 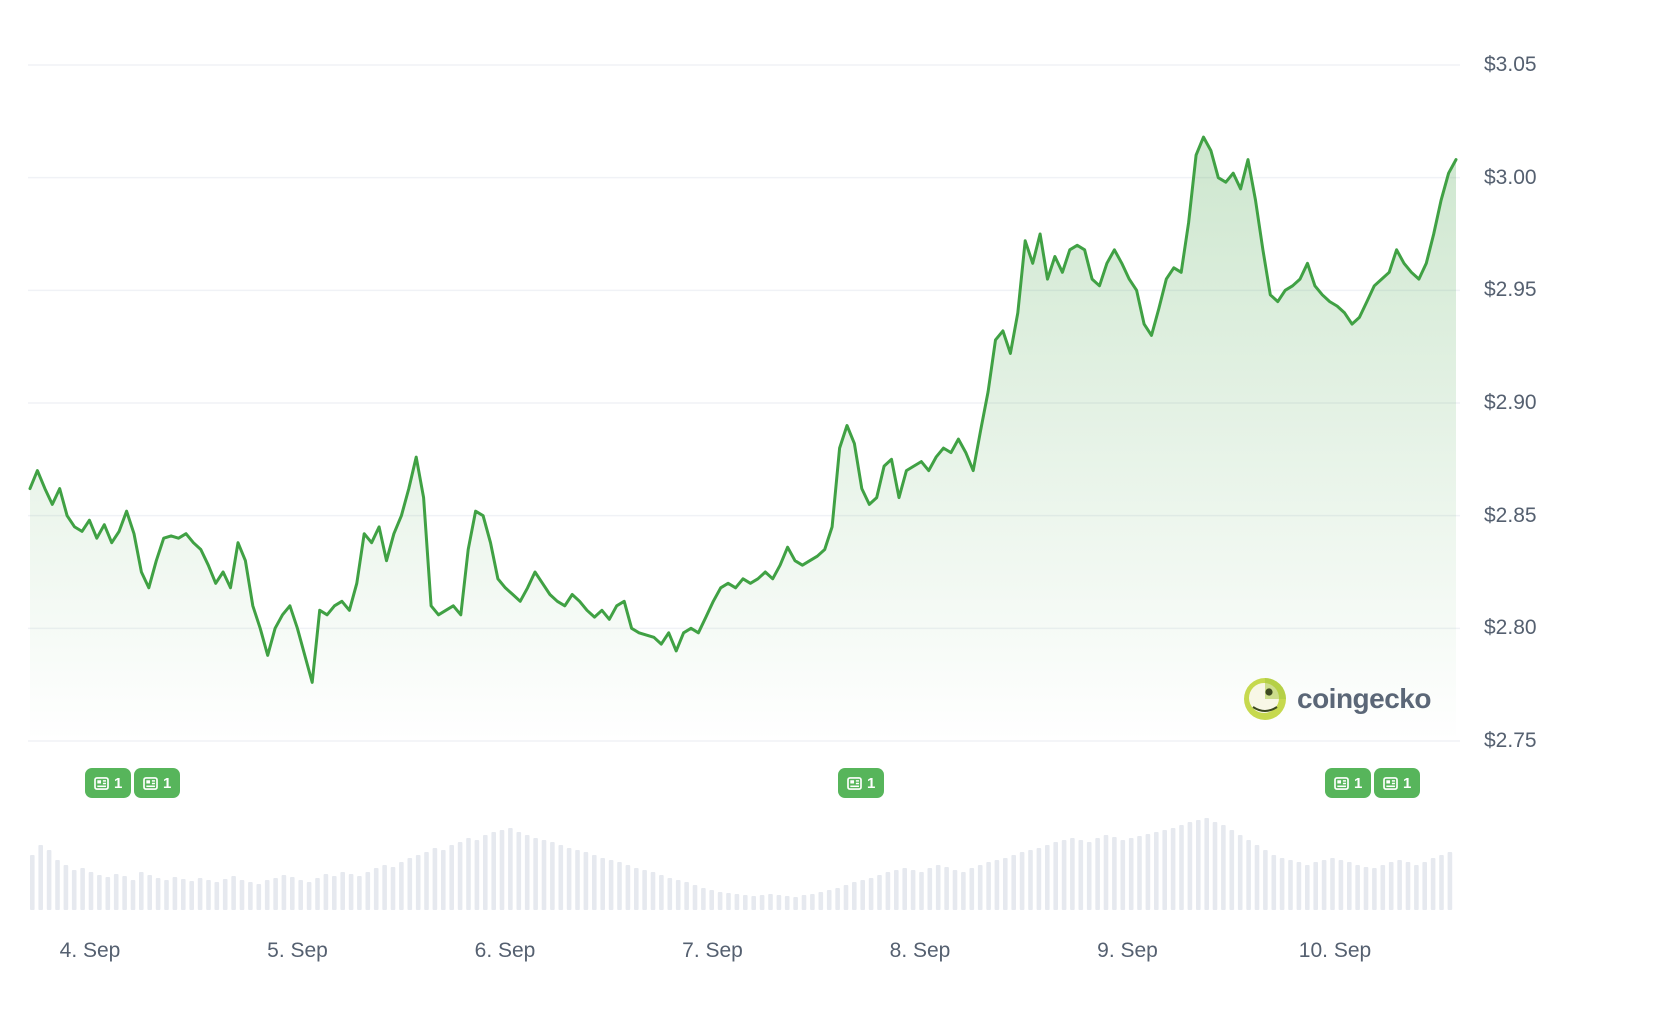 I want to click on x-axis-label: 9. Sep, so click(x=1127, y=950).